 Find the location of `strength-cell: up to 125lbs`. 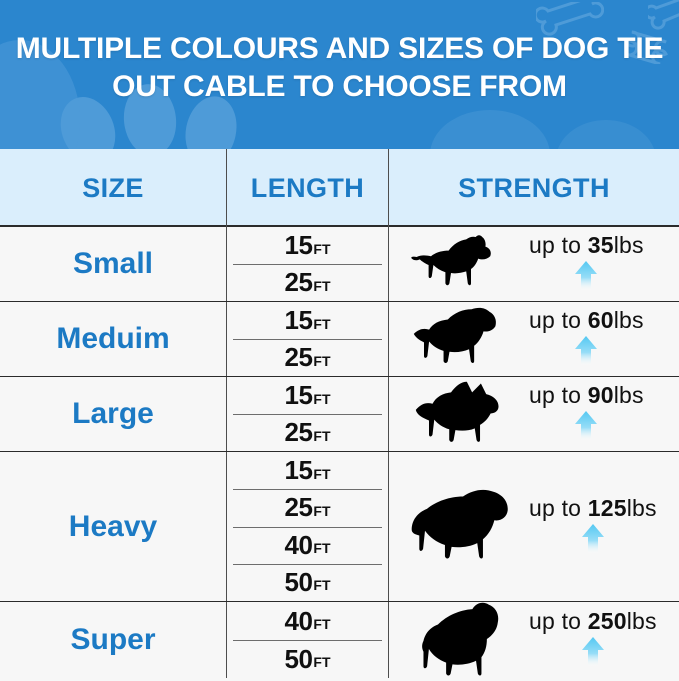

strength-cell: up to 125lbs is located at coordinates (533, 526).